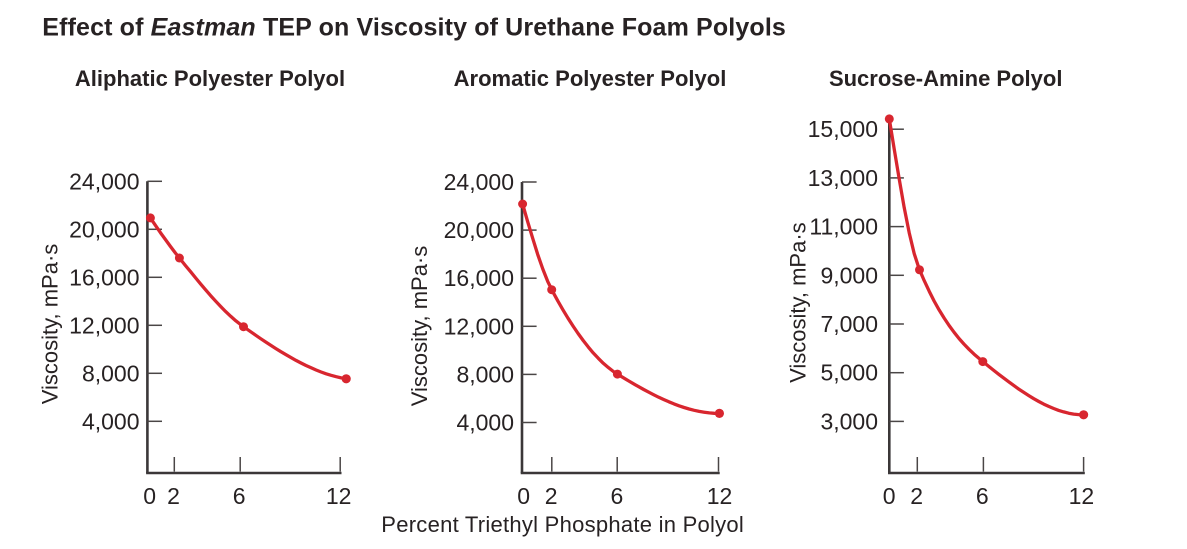  What do you see at coordinates (849, 421) in the screenshot?
I see `svg-text: 3,000` at bounding box center [849, 421].